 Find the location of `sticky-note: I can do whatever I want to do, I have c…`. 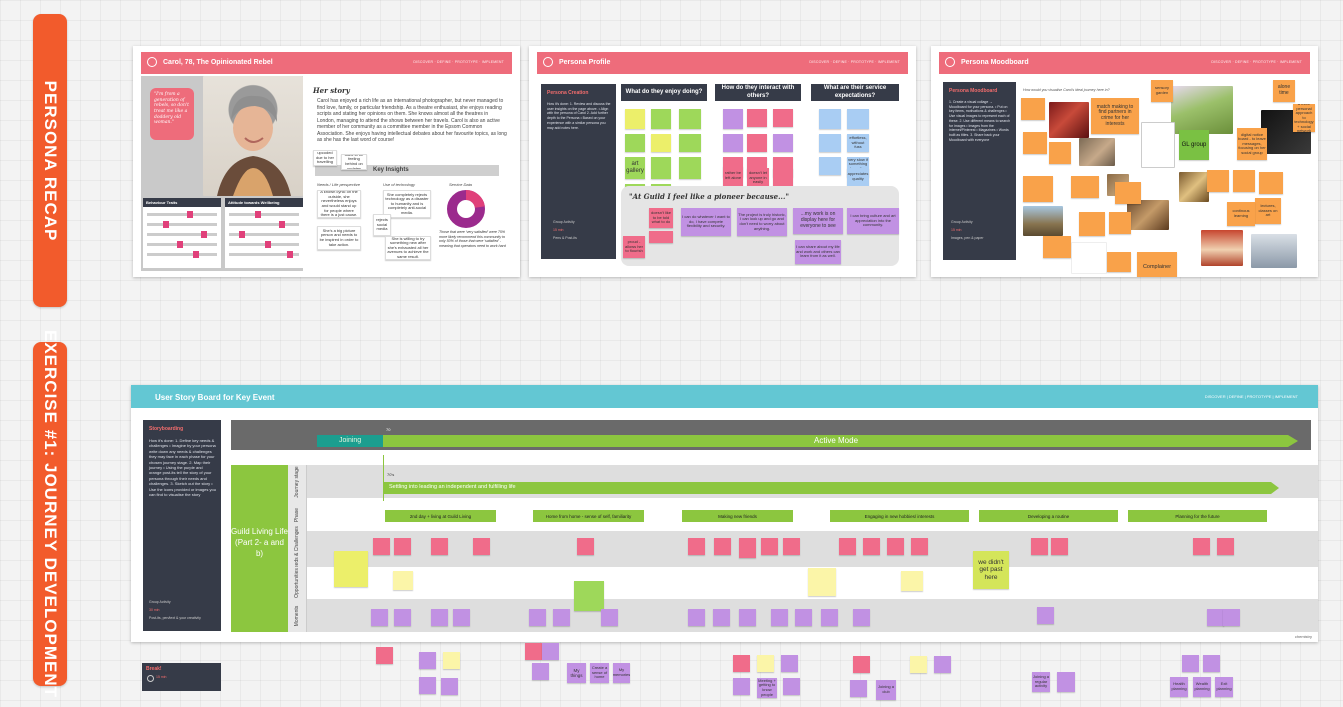

sticky-note: I can do whatever I want to do, I have c… is located at coordinates (706, 222).